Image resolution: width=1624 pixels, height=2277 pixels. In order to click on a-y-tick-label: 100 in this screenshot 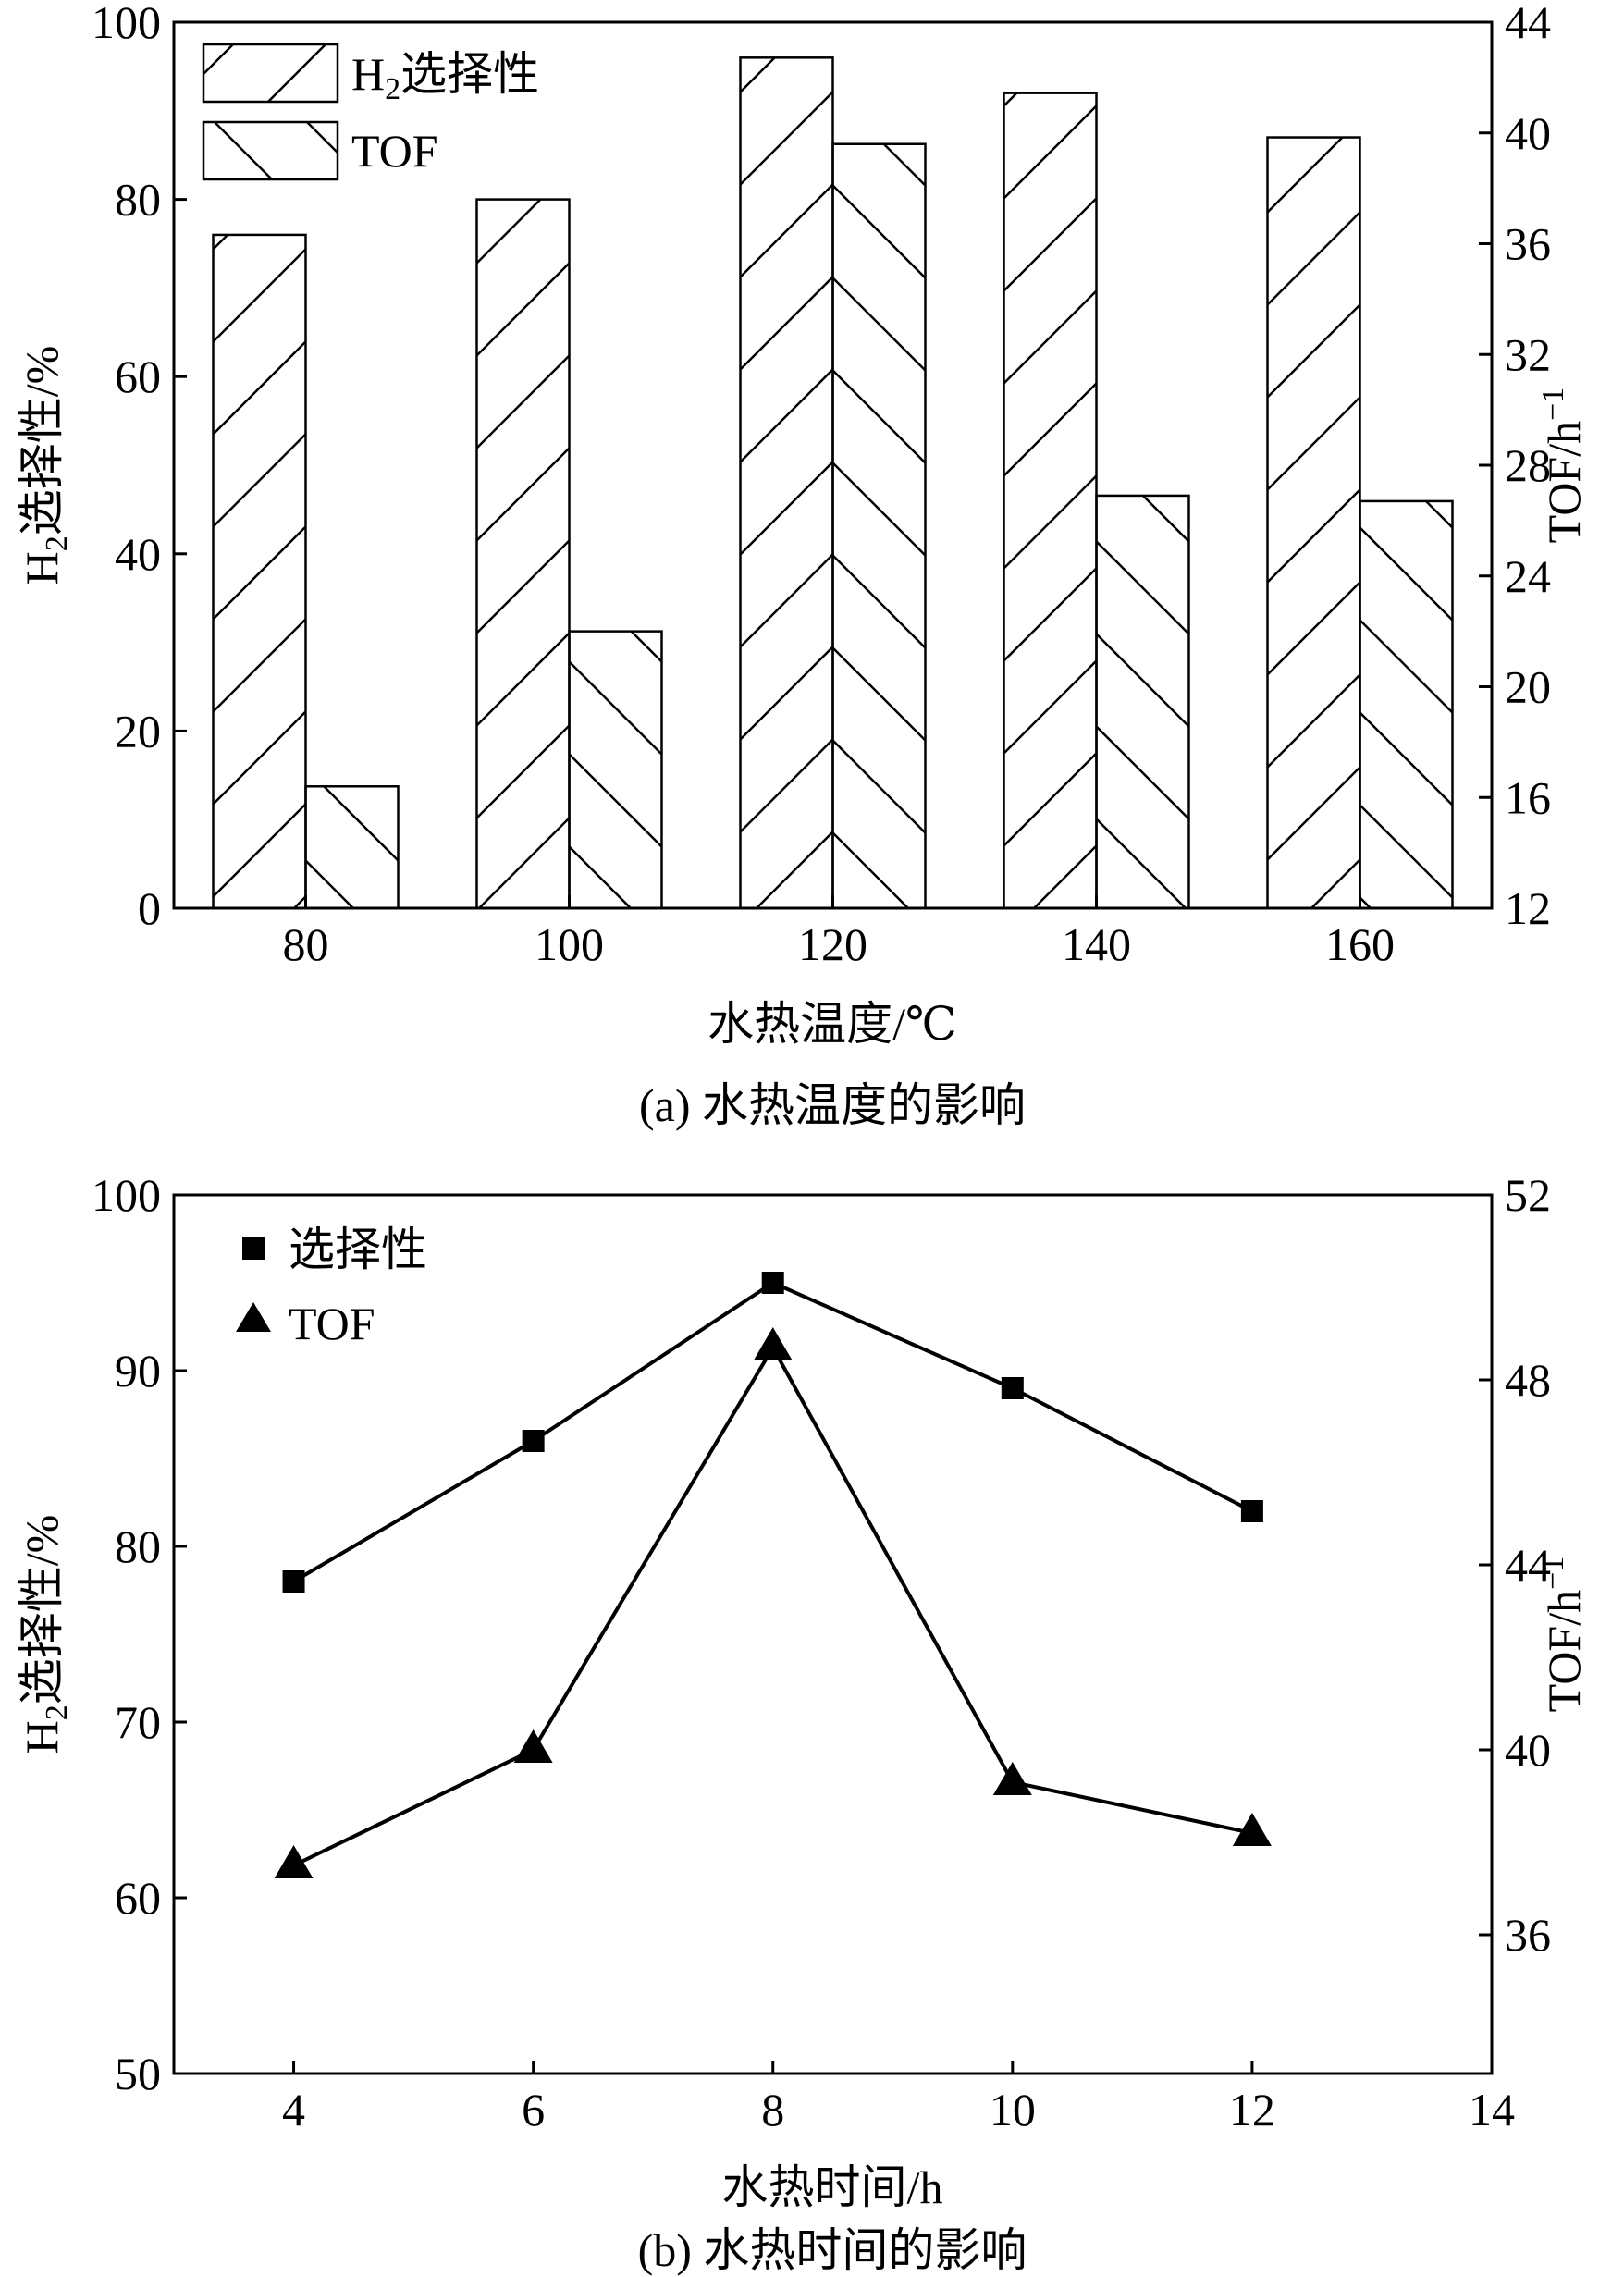, I will do `click(126, 24)`.